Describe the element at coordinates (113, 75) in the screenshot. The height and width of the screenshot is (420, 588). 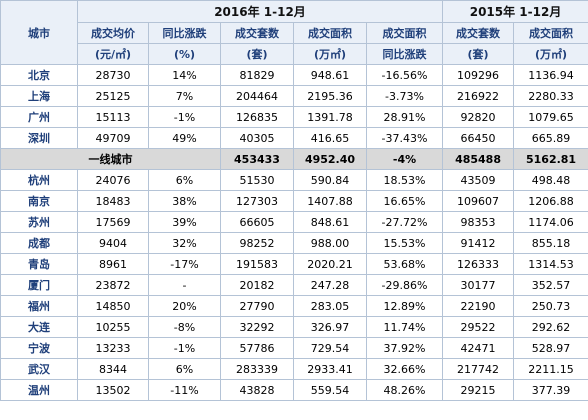
I see `cell: 28730` at that location.